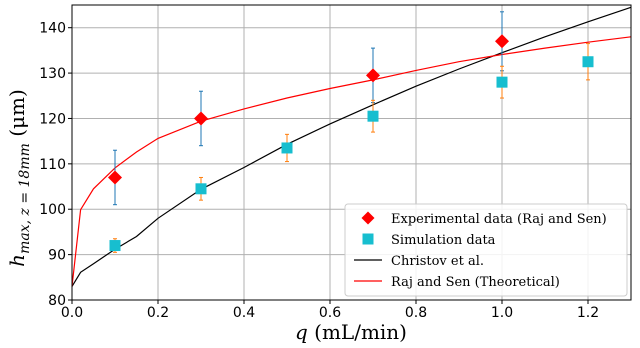 This screenshot has height=348, width=640. I want to click on legend-label: Experimental data (Raj and Sen), so click(499, 219).